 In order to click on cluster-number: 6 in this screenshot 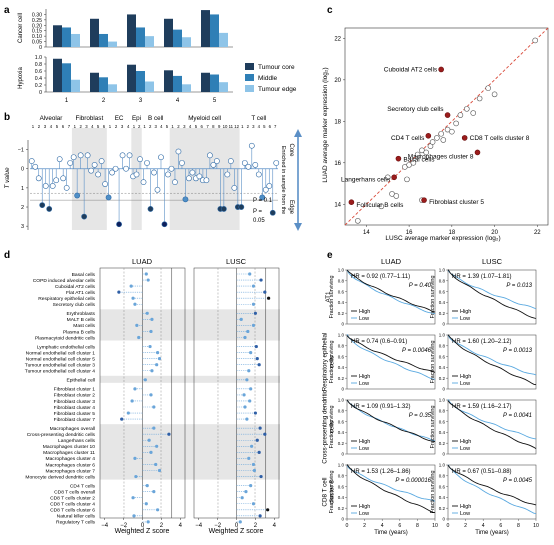, I will do `click(104, 126)`.